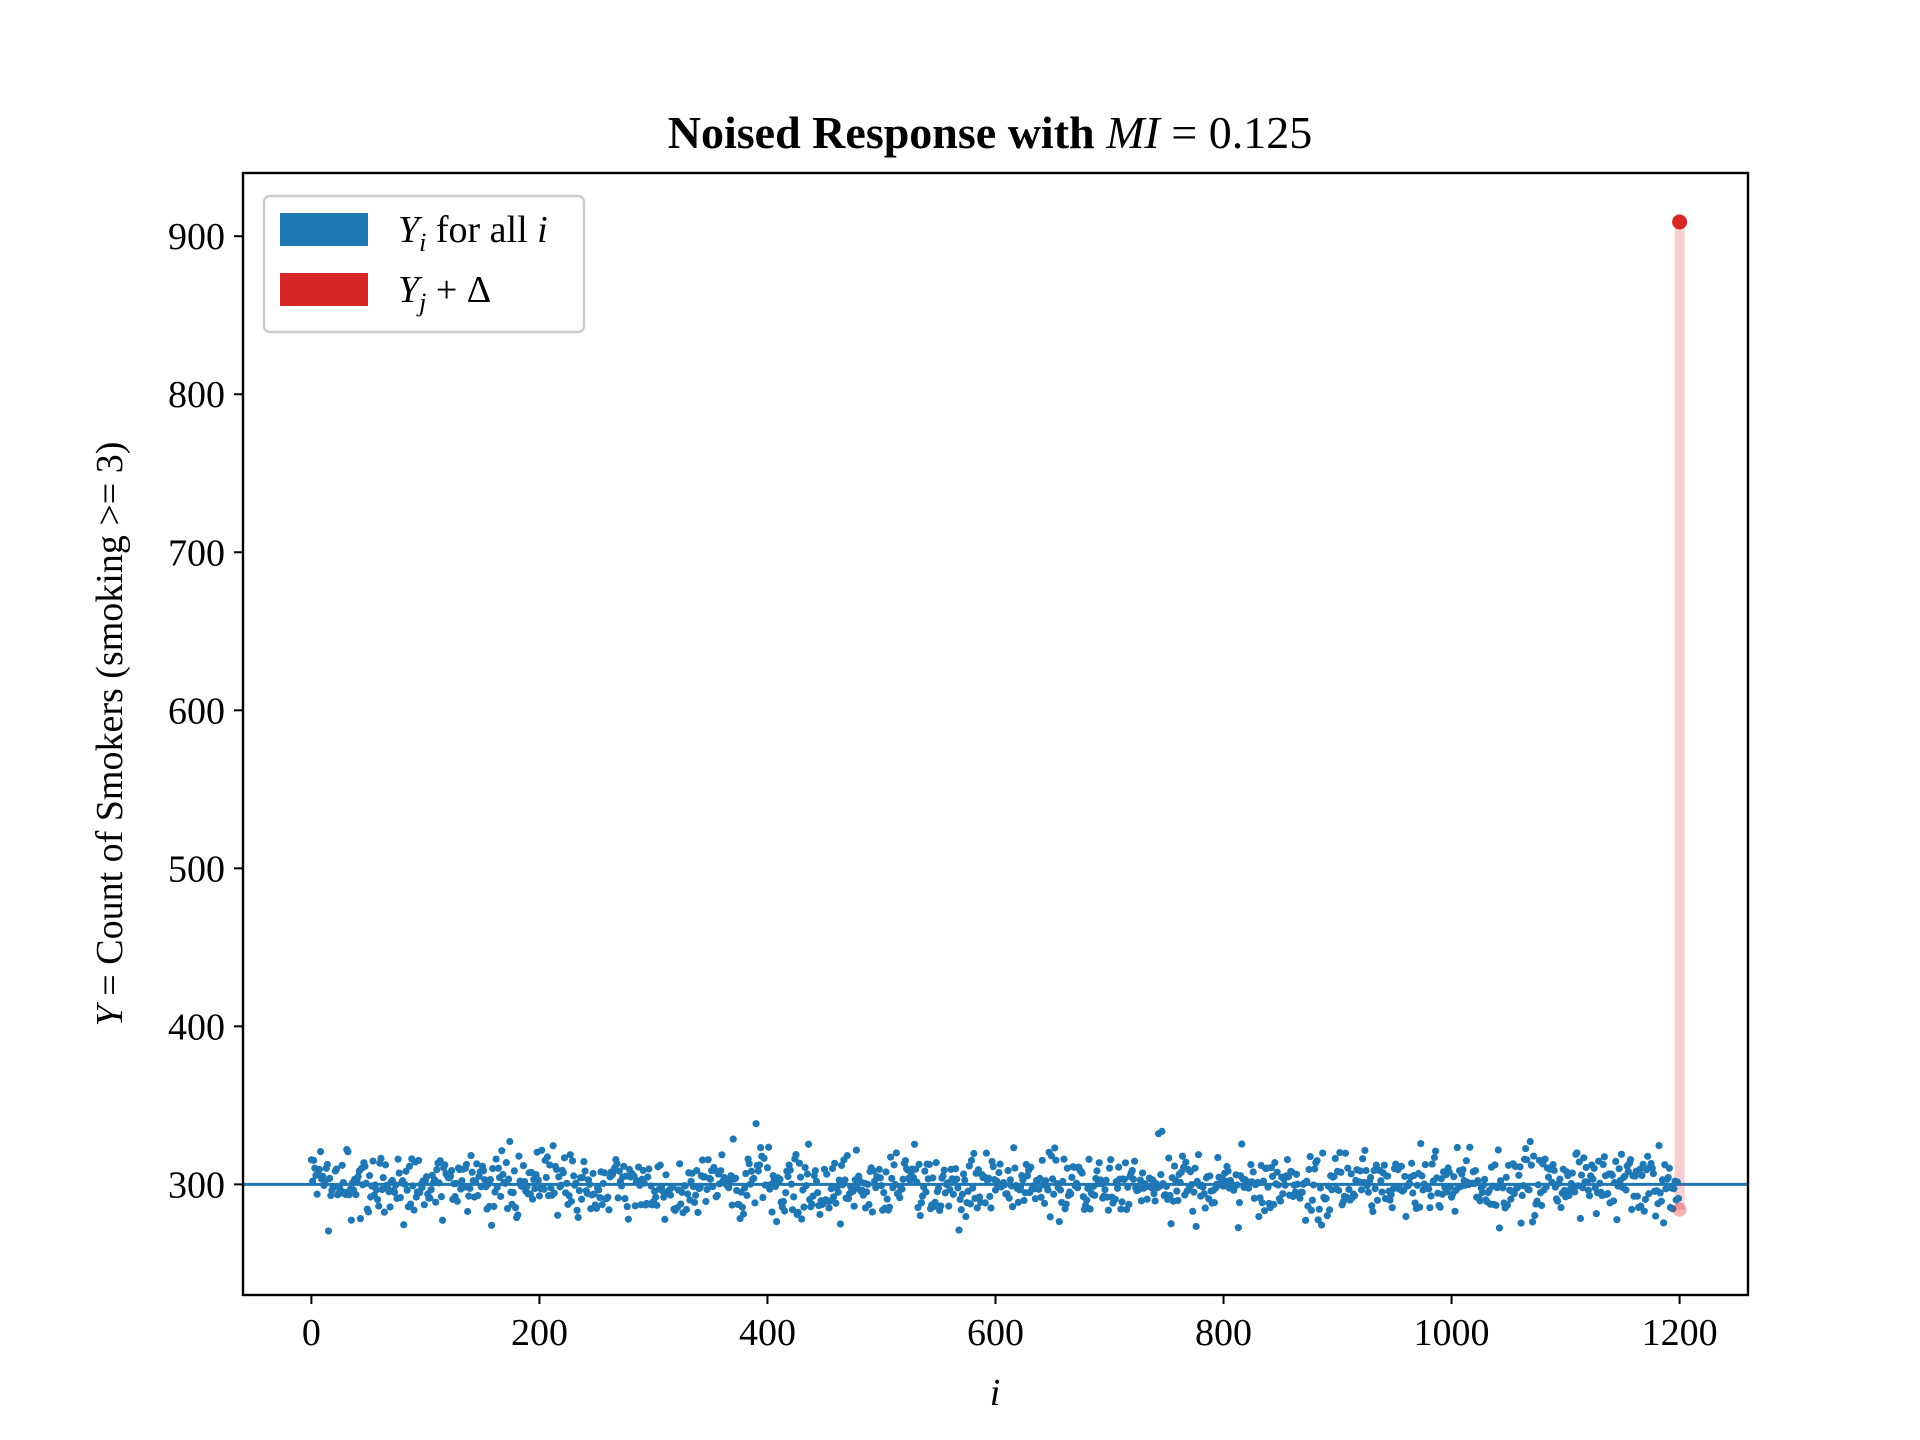  What do you see at coordinates (110, 734) in the screenshot?
I see `y-axis-label: Y = Count of Smokers (smoking >= 3)` at bounding box center [110, 734].